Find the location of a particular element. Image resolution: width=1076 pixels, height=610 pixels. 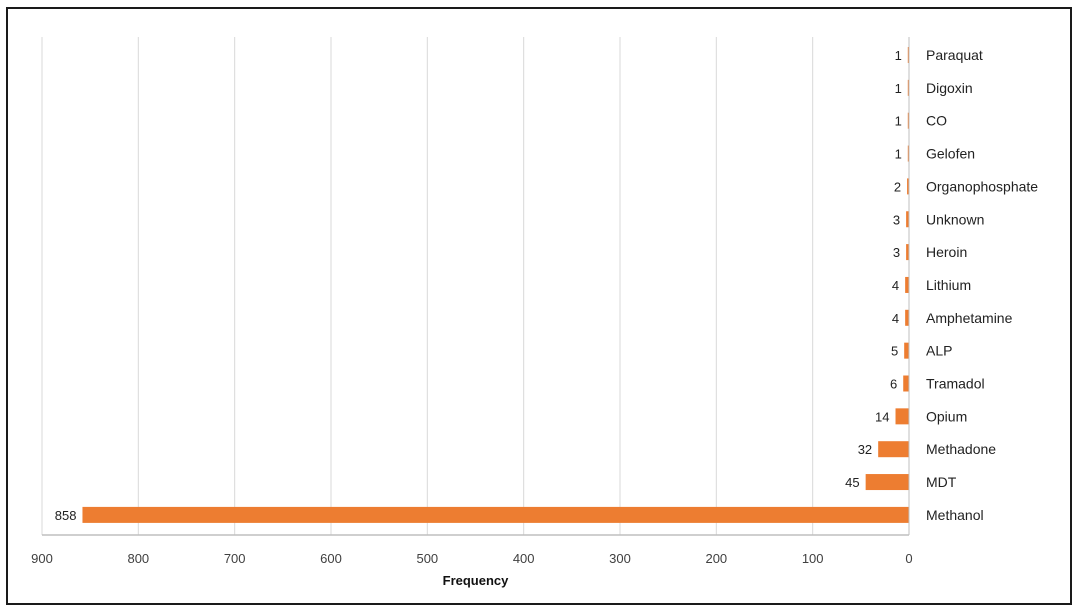

data-label: 14 is located at coordinates (882, 416).